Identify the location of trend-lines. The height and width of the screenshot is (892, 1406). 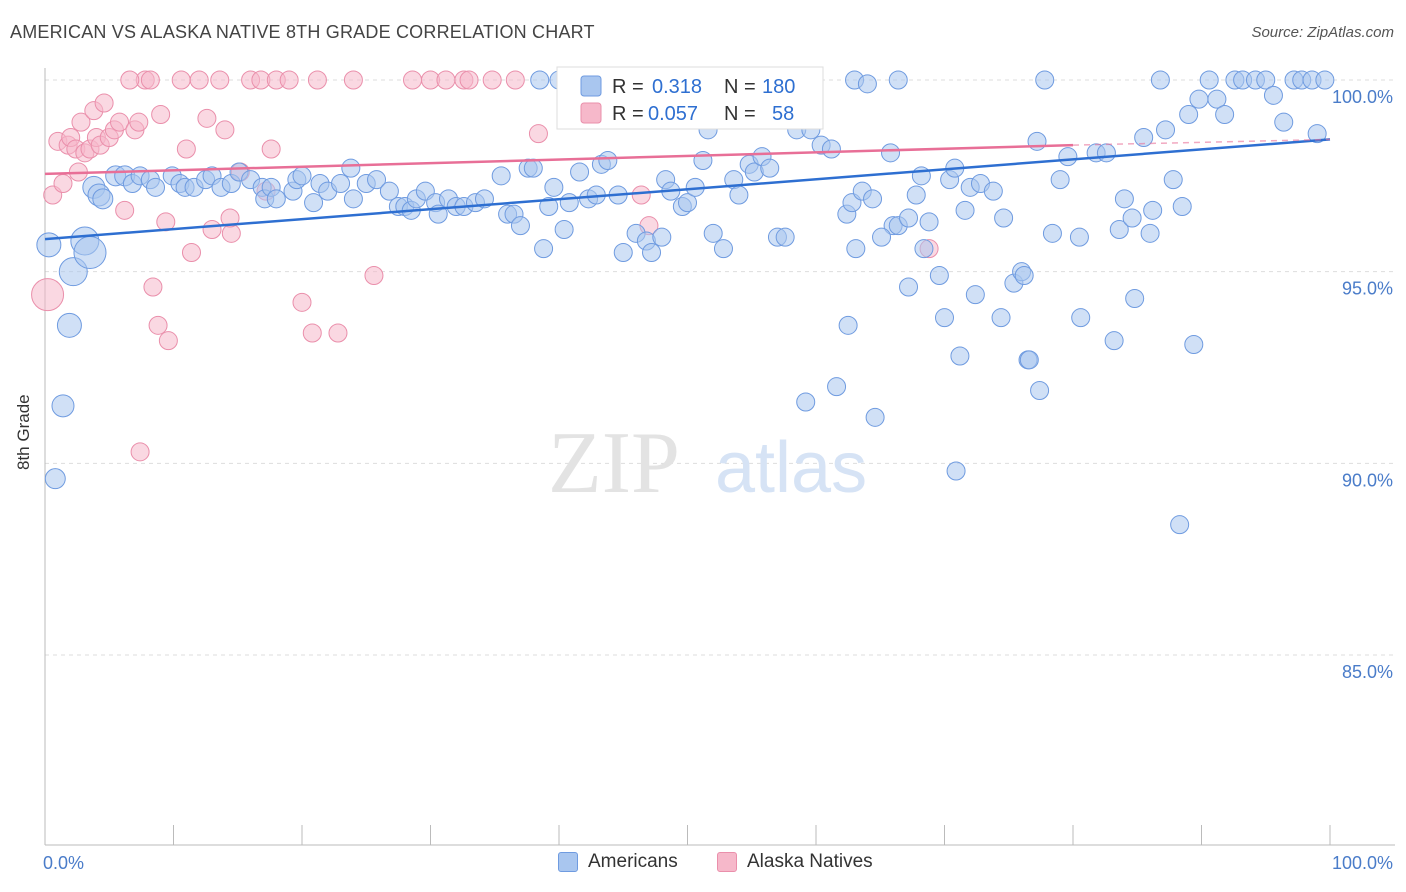
(687, 189).